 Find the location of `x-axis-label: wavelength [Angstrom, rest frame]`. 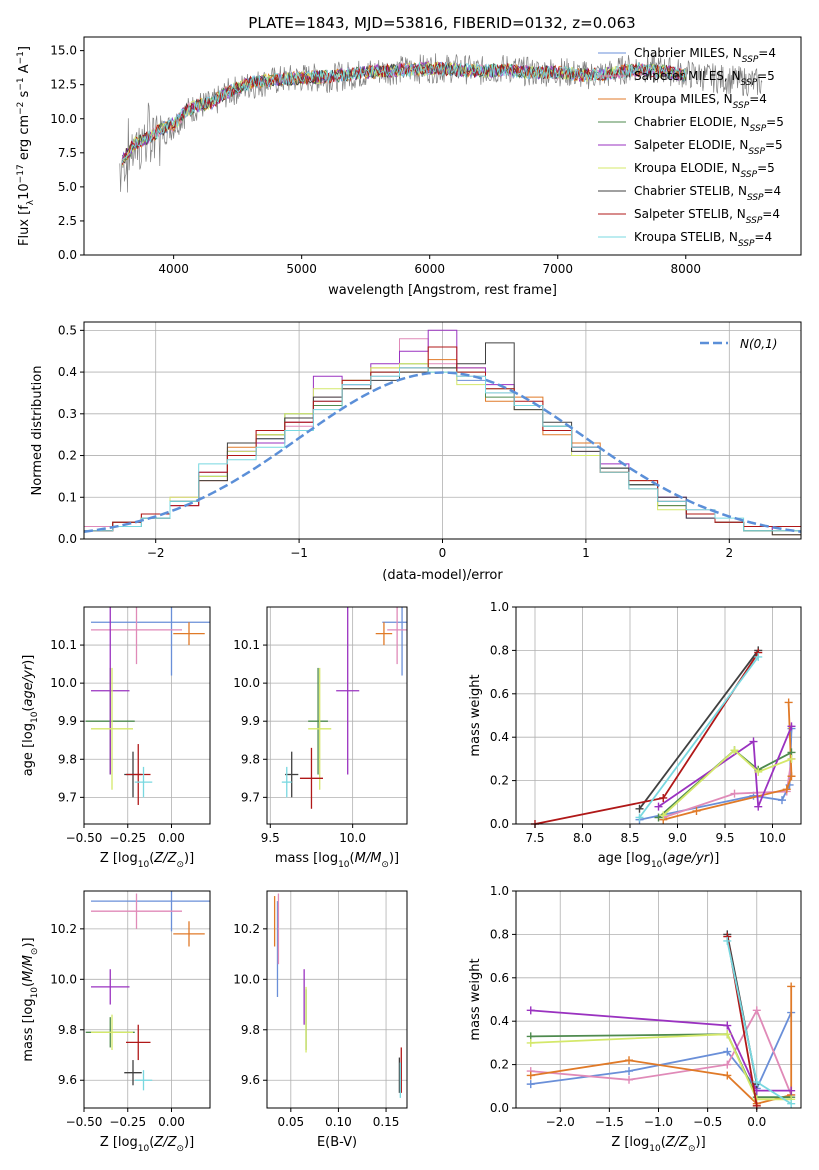

x-axis-label: wavelength [Angstrom, rest frame] is located at coordinates (442, 290).